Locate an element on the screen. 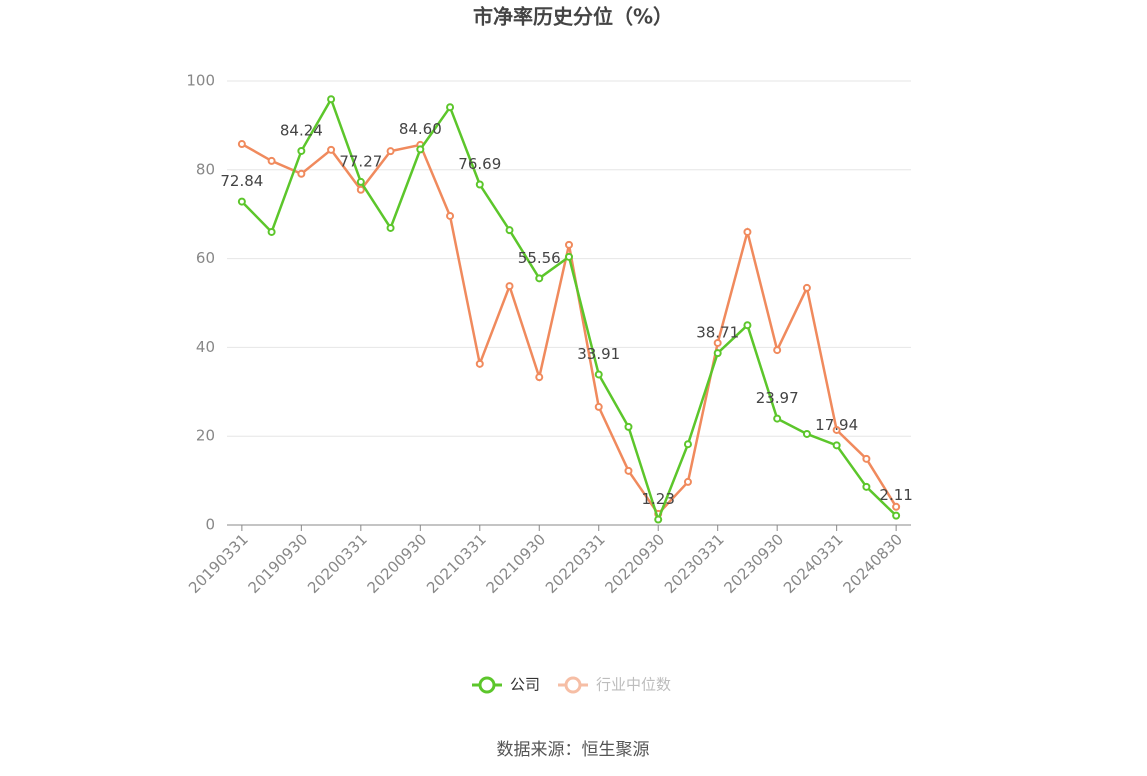 The height and width of the screenshot is (776, 1147). data-label: 2.11 is located at coordinates (895, 495).